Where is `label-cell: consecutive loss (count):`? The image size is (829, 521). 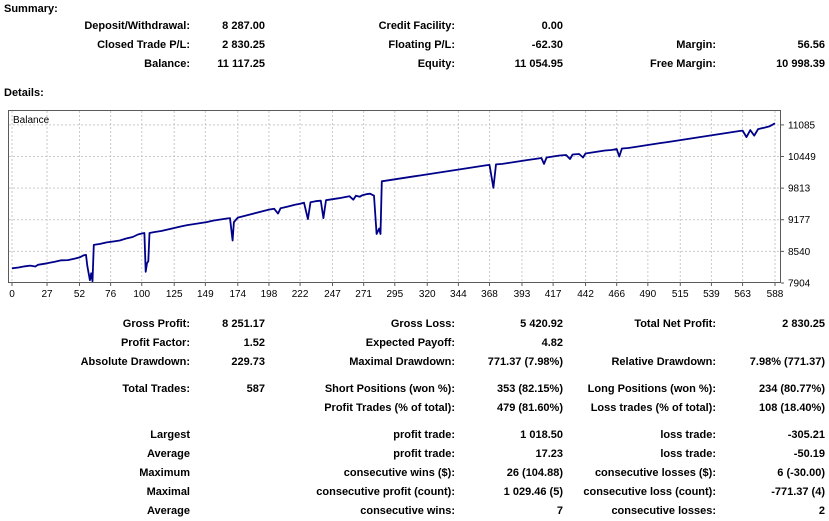
label-cell: consecutive loss (count): is located at coordinates (649, 492).